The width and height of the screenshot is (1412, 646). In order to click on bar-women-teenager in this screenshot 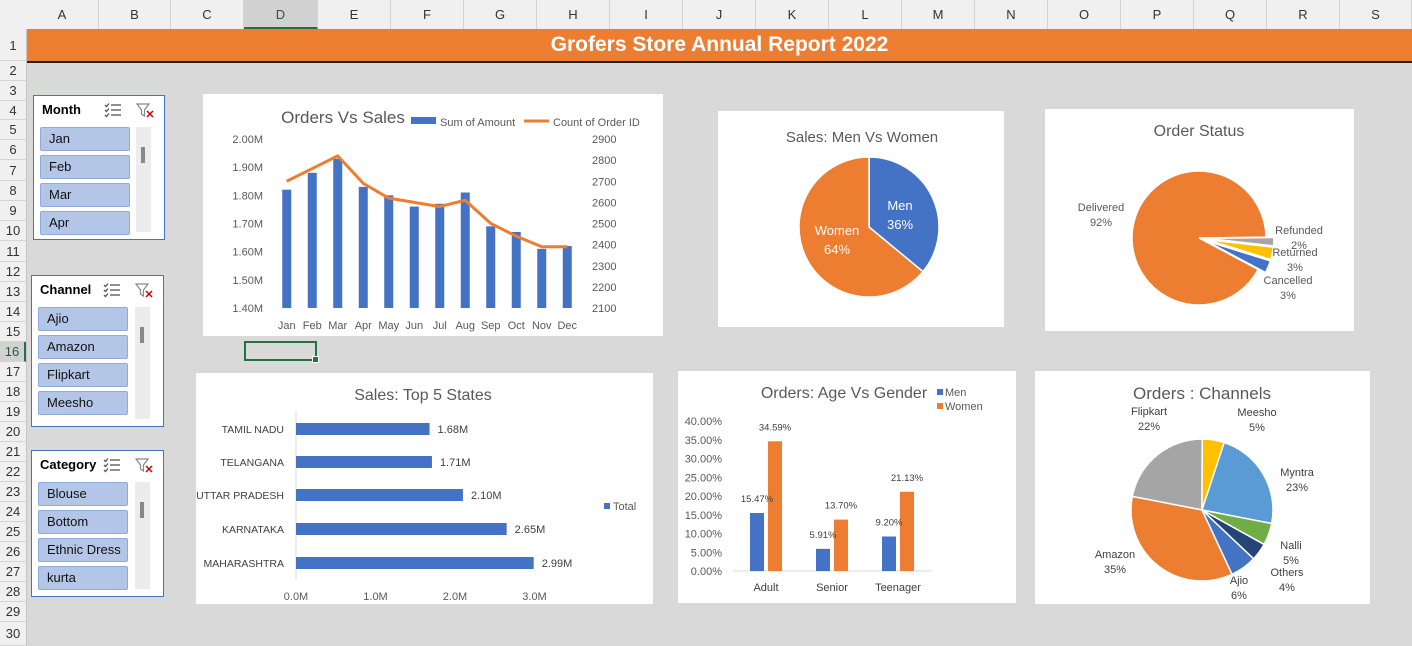, I will do `click(907, 531)`.